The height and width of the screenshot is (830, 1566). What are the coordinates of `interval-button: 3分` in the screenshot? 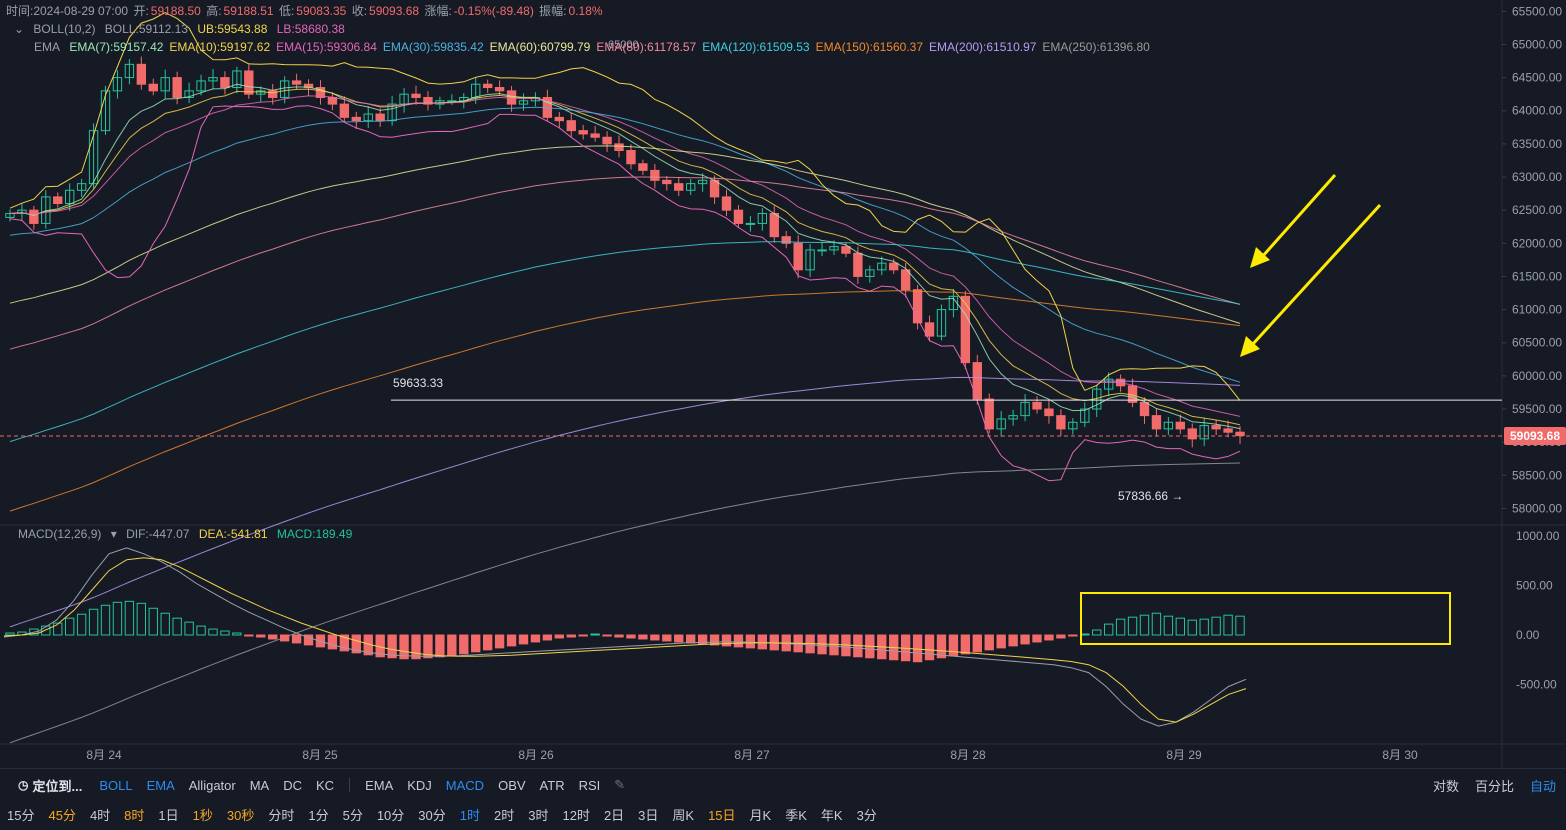 It's located at (866, 815).